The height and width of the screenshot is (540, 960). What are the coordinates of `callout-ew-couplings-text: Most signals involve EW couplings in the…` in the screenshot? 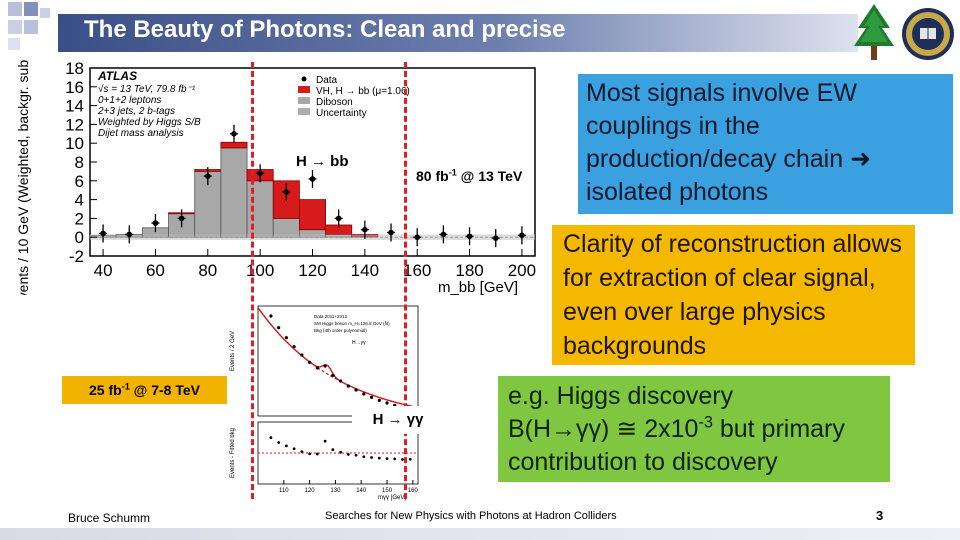 It's located at (767, 143).